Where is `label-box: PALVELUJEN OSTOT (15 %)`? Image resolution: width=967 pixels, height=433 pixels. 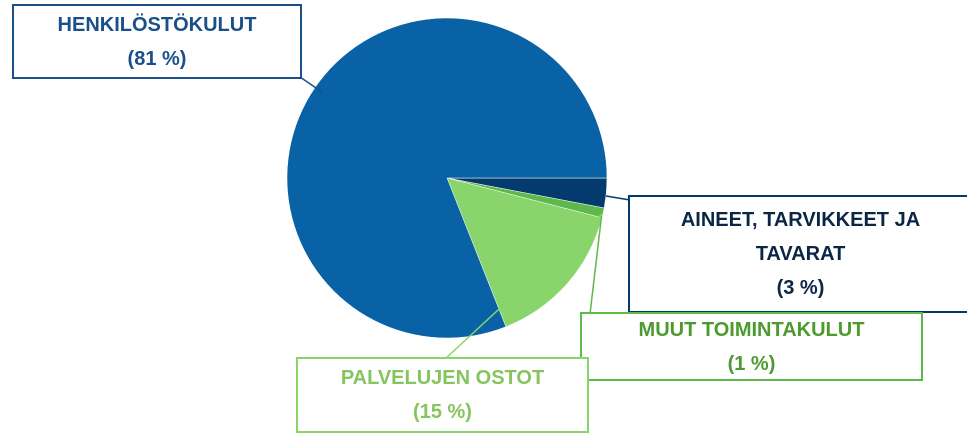 label-box: PALVELUJEN OSTOT (15 %) is located at coordinates (442, 395).